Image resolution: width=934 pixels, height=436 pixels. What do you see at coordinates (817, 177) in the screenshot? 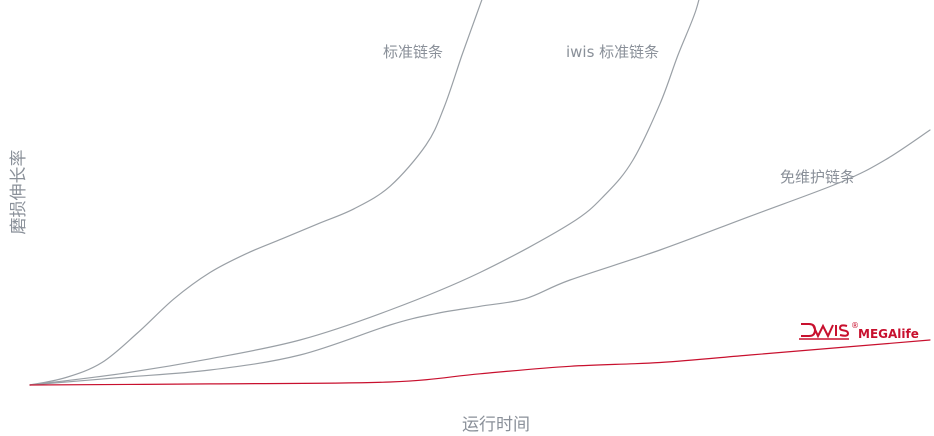
I see `series-label-maintenance-free-chain: 免维护链条` at bounding box center [817, 177].